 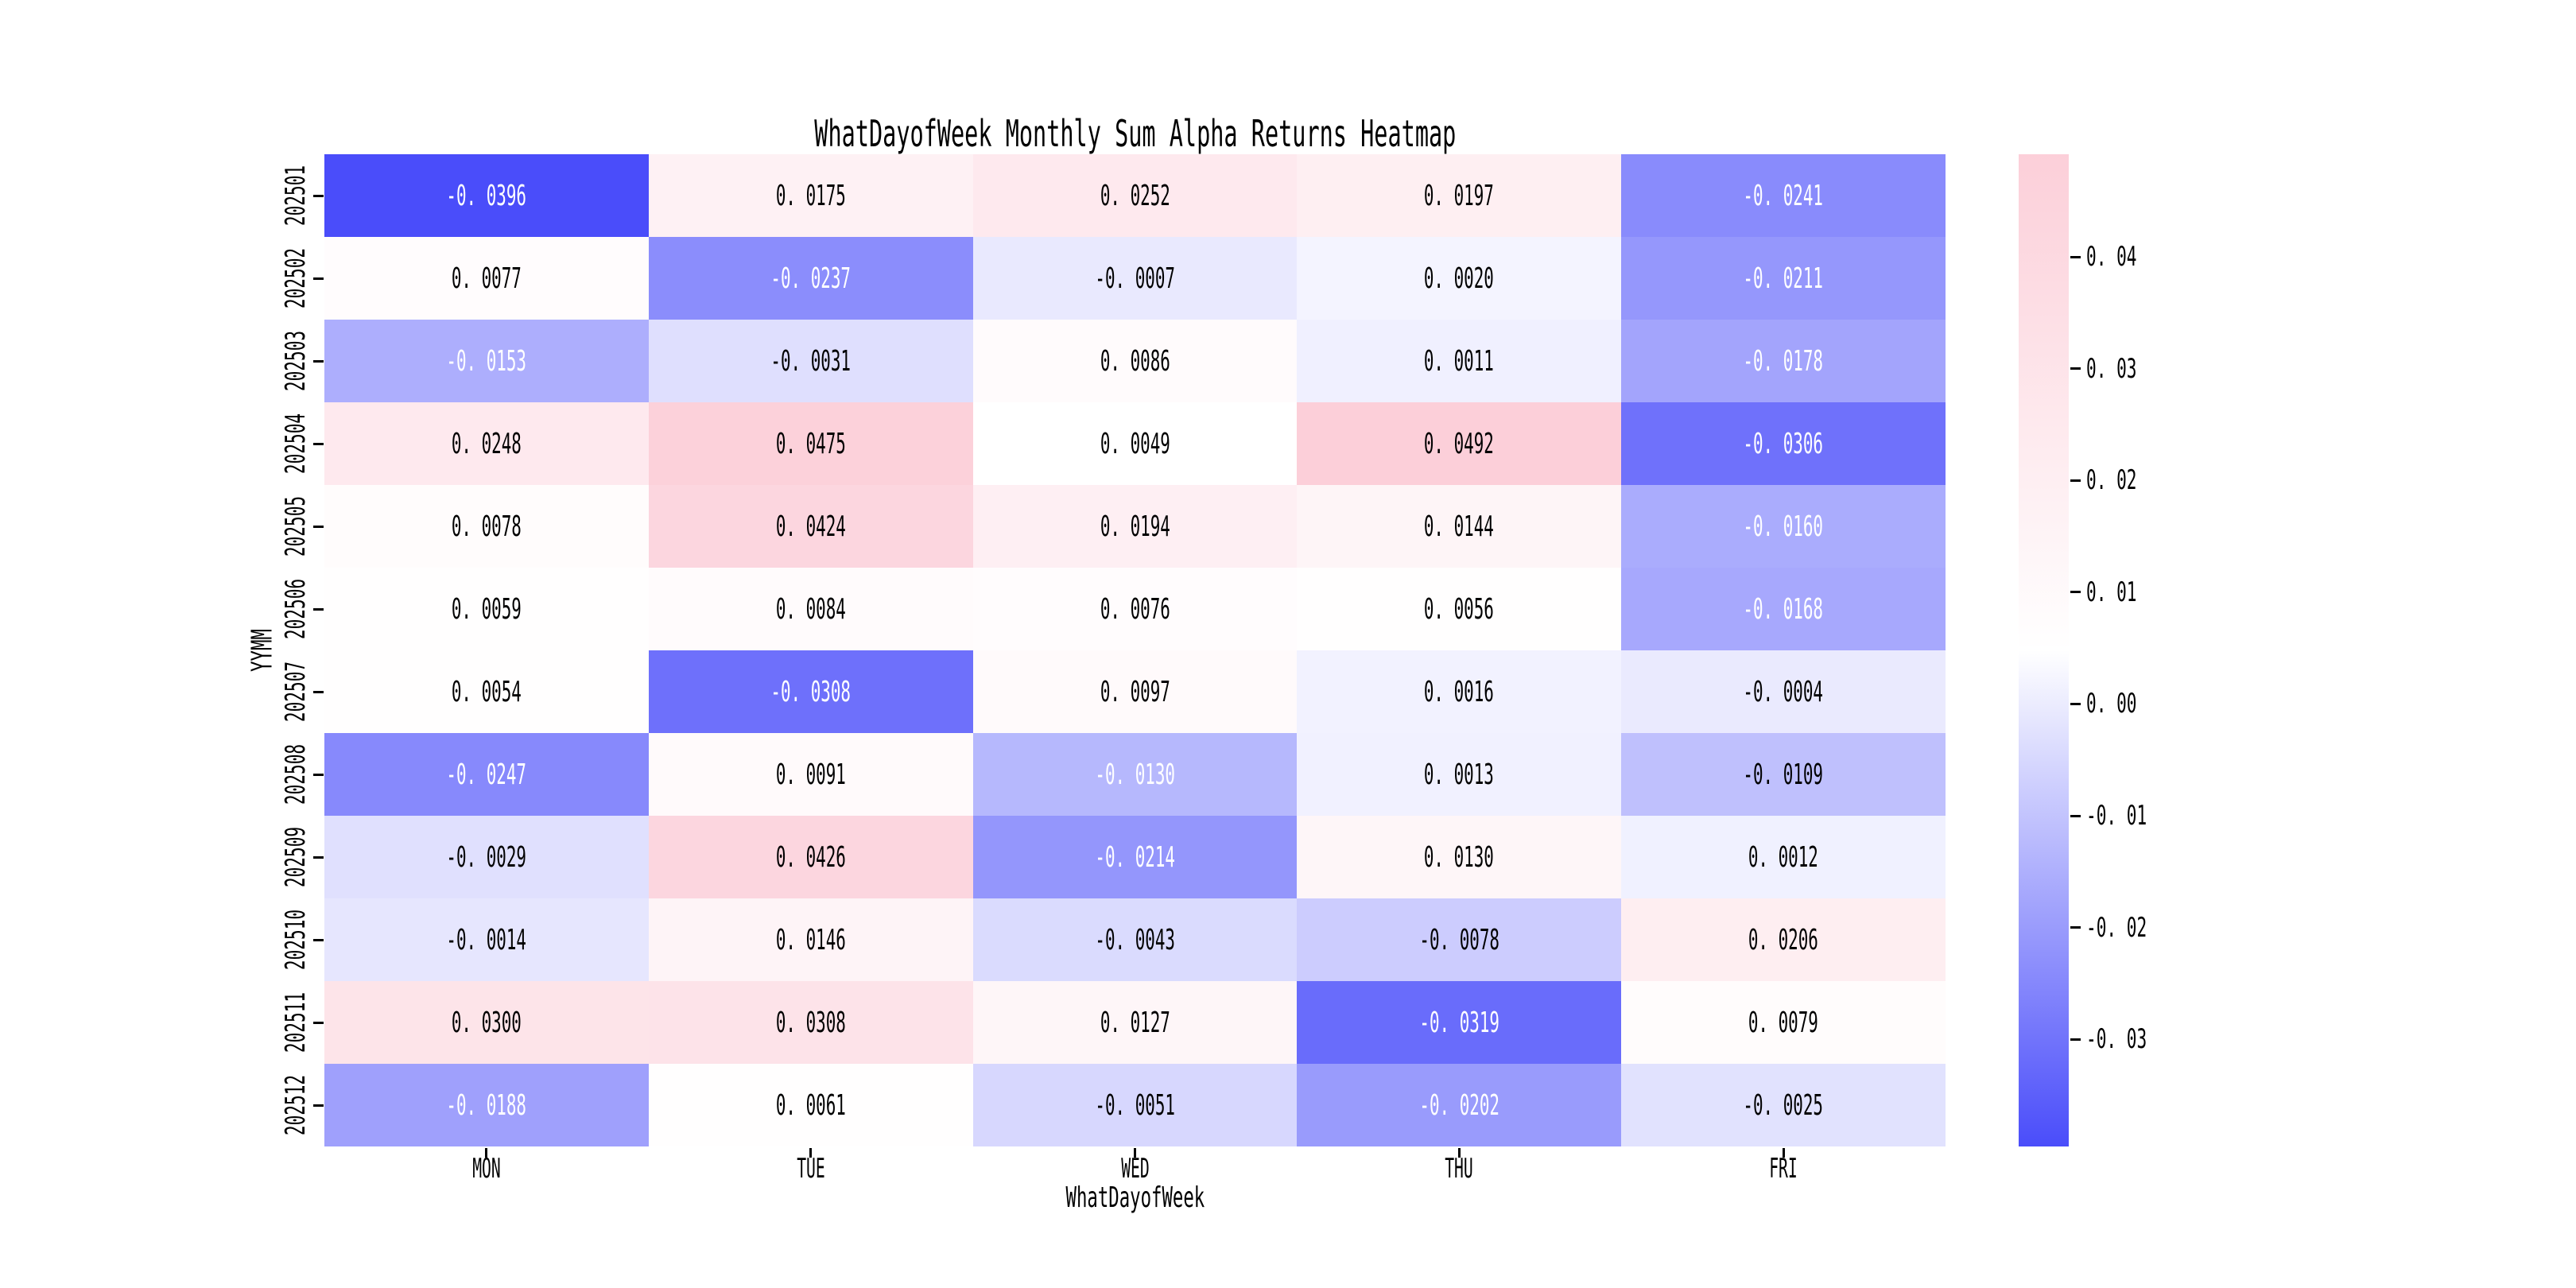 I want to click on heatmap-cell-202504-TUE: 0. 0475, so click(x=810, y=443).